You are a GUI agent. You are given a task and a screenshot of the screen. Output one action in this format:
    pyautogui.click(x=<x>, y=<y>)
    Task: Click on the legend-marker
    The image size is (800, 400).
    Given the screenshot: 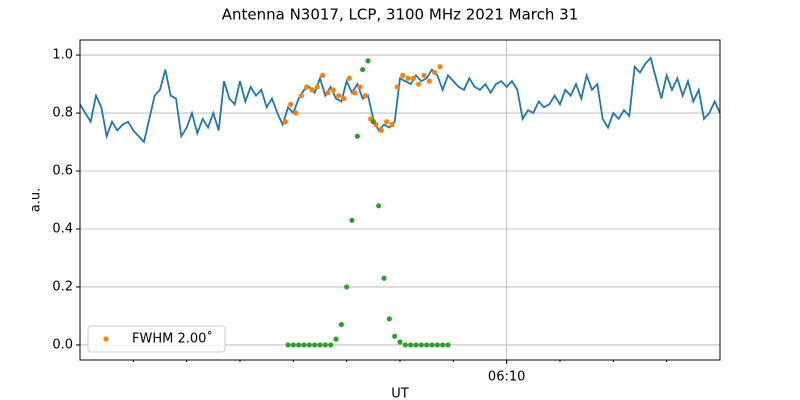 What is the action you would take?
    pyautogui.click(x=106, y=339)
    